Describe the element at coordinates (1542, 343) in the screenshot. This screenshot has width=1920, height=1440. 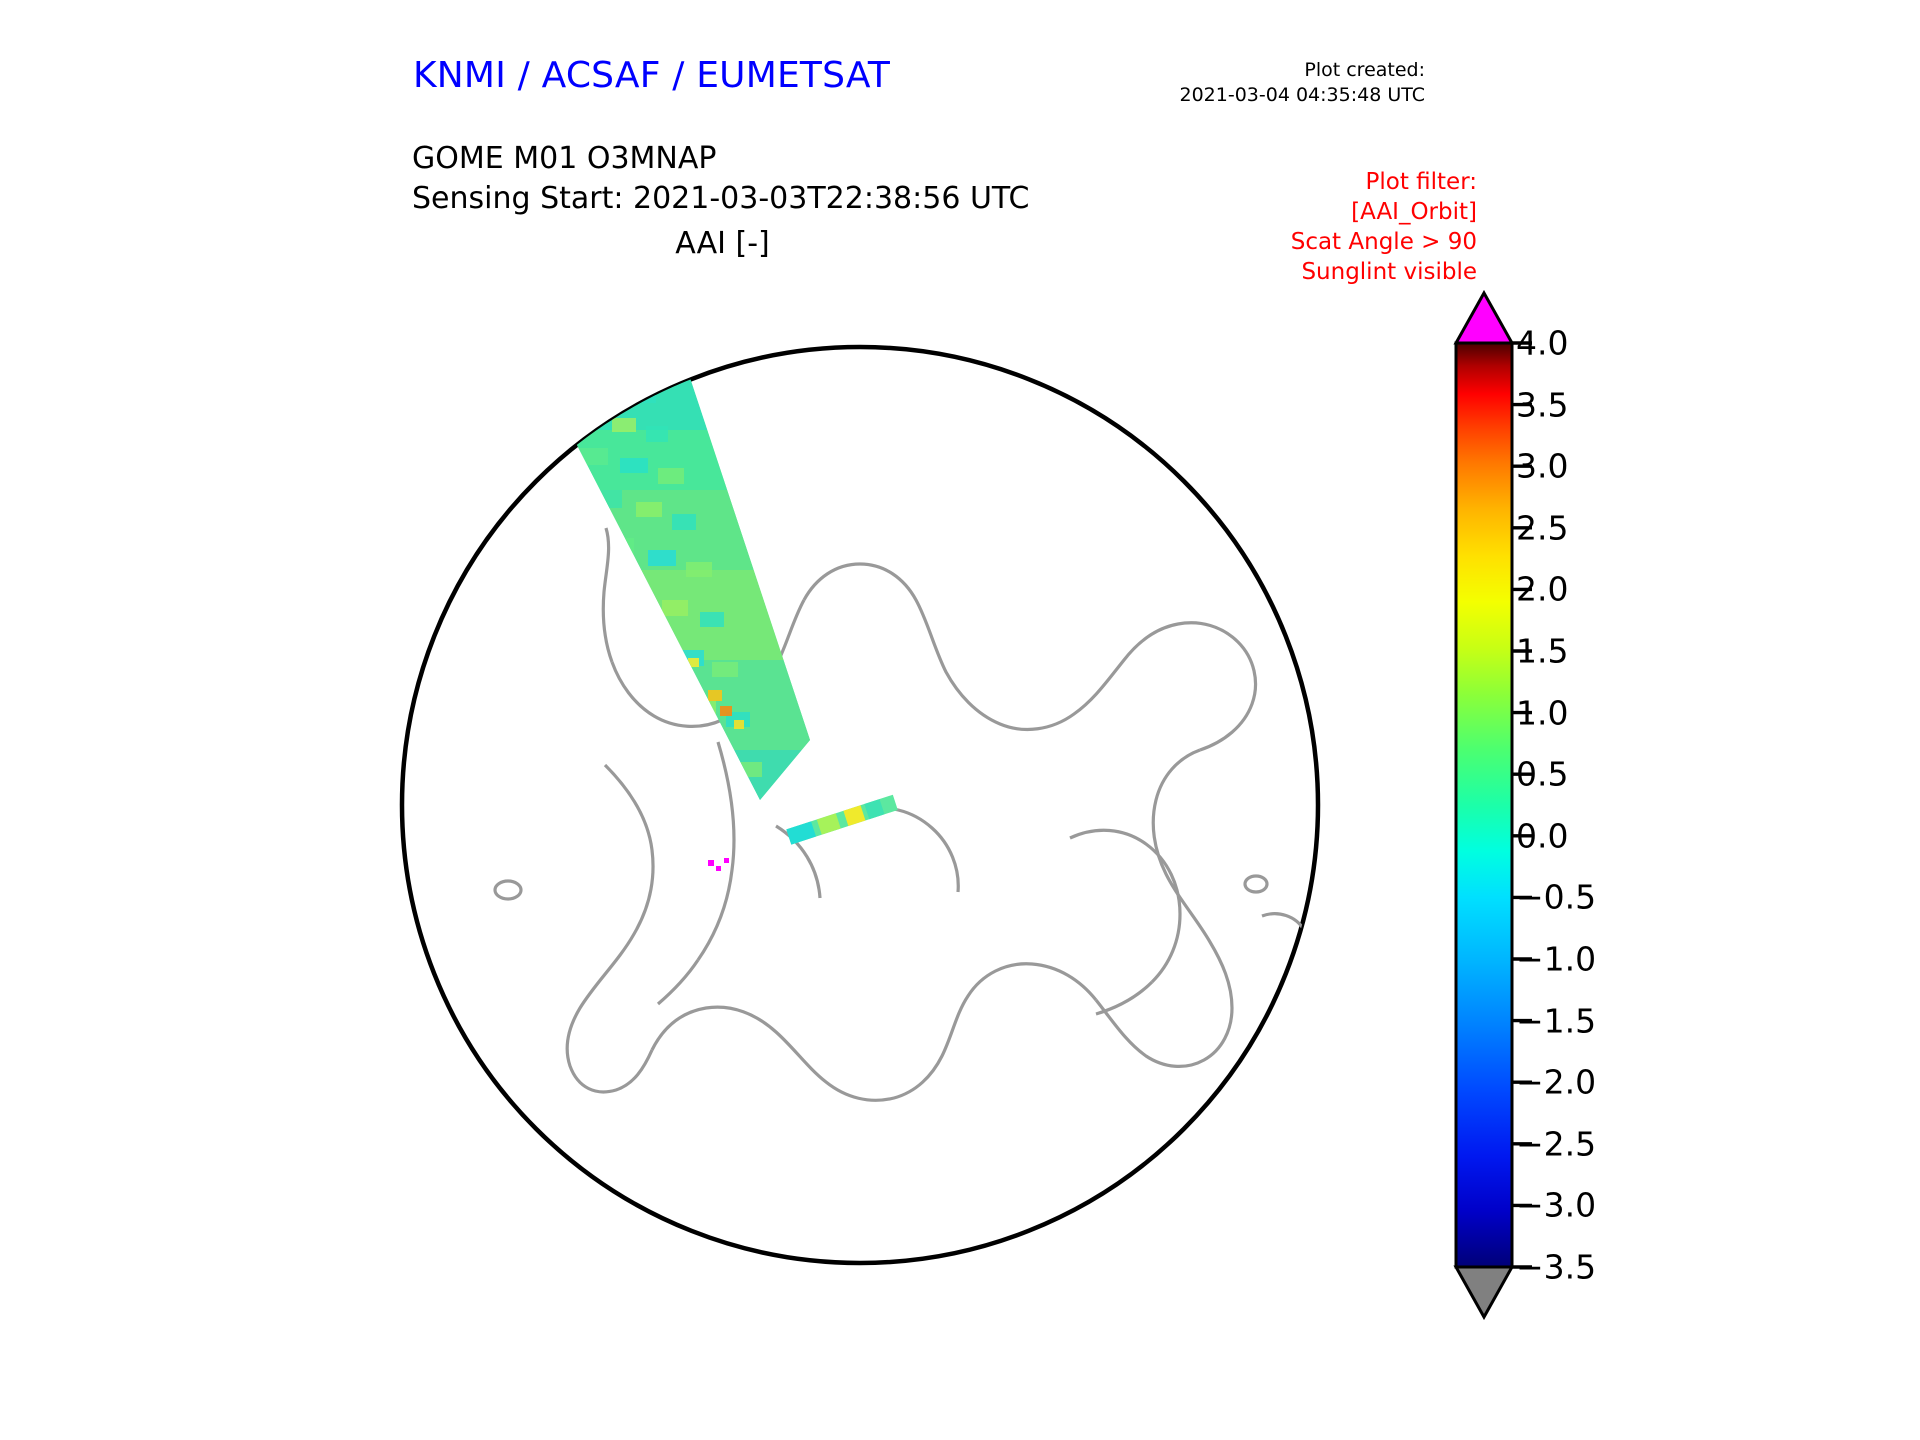
I see `colorbar-tick-label: 4.0` at that location.